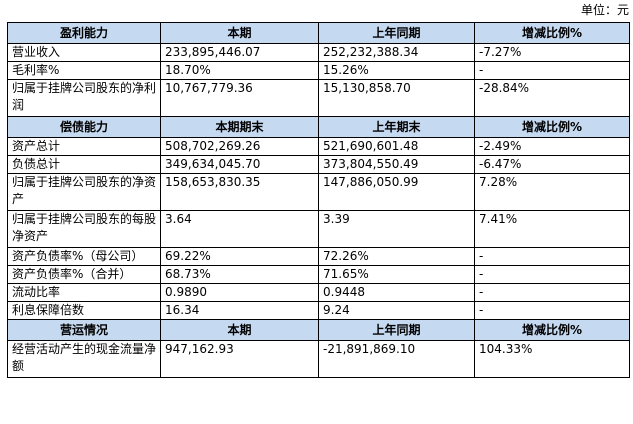 The image size is (633, 424). Describe the element at coordinates (239, 229) in the screenshot. I see `value-cell: 3.64` at that location.